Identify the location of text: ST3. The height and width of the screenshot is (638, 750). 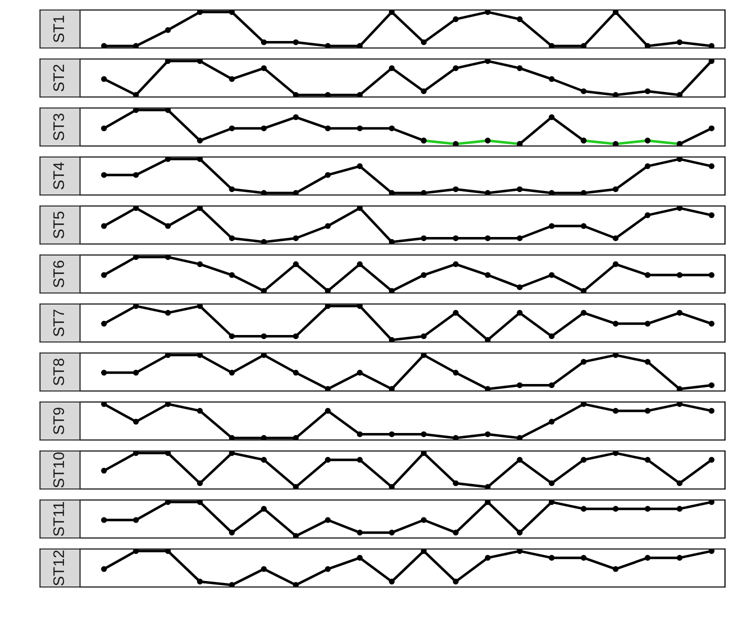
(58, 127).